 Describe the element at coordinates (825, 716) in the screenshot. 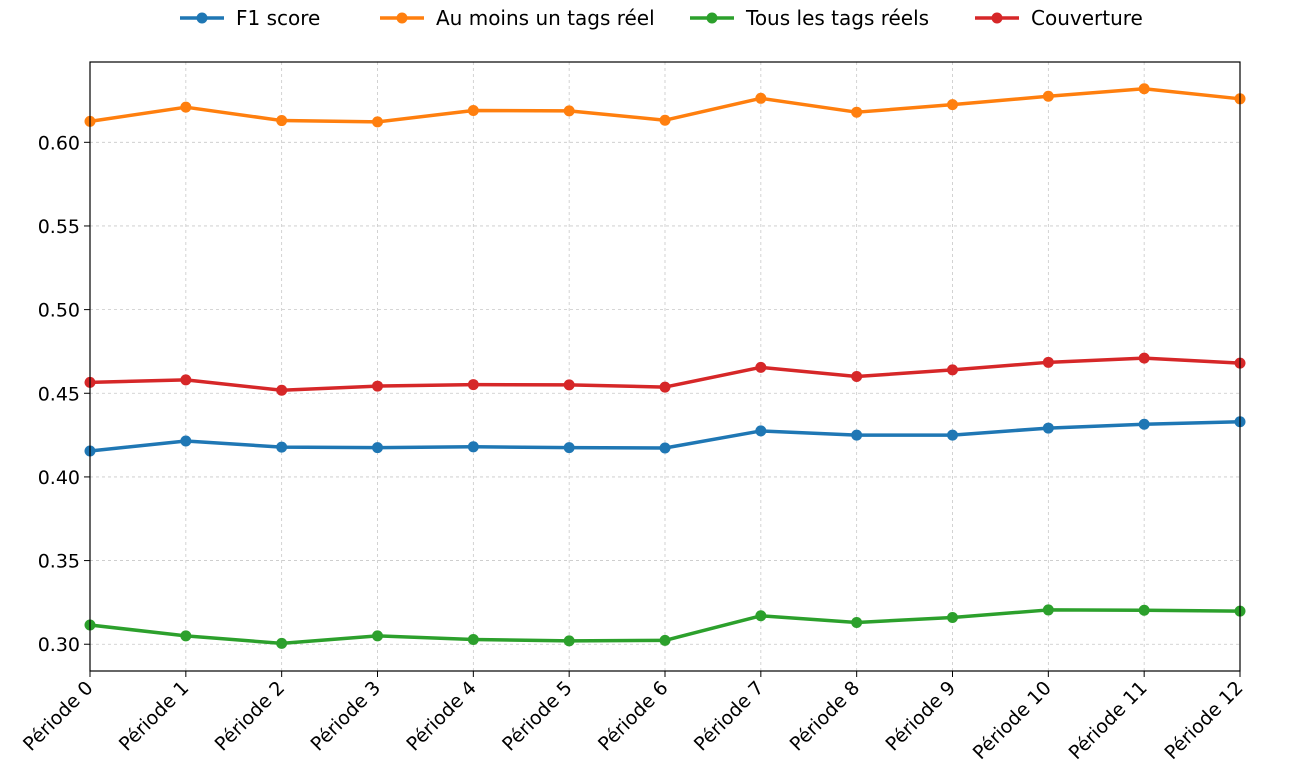

I see `x-tick-label: Période 8` at that location.